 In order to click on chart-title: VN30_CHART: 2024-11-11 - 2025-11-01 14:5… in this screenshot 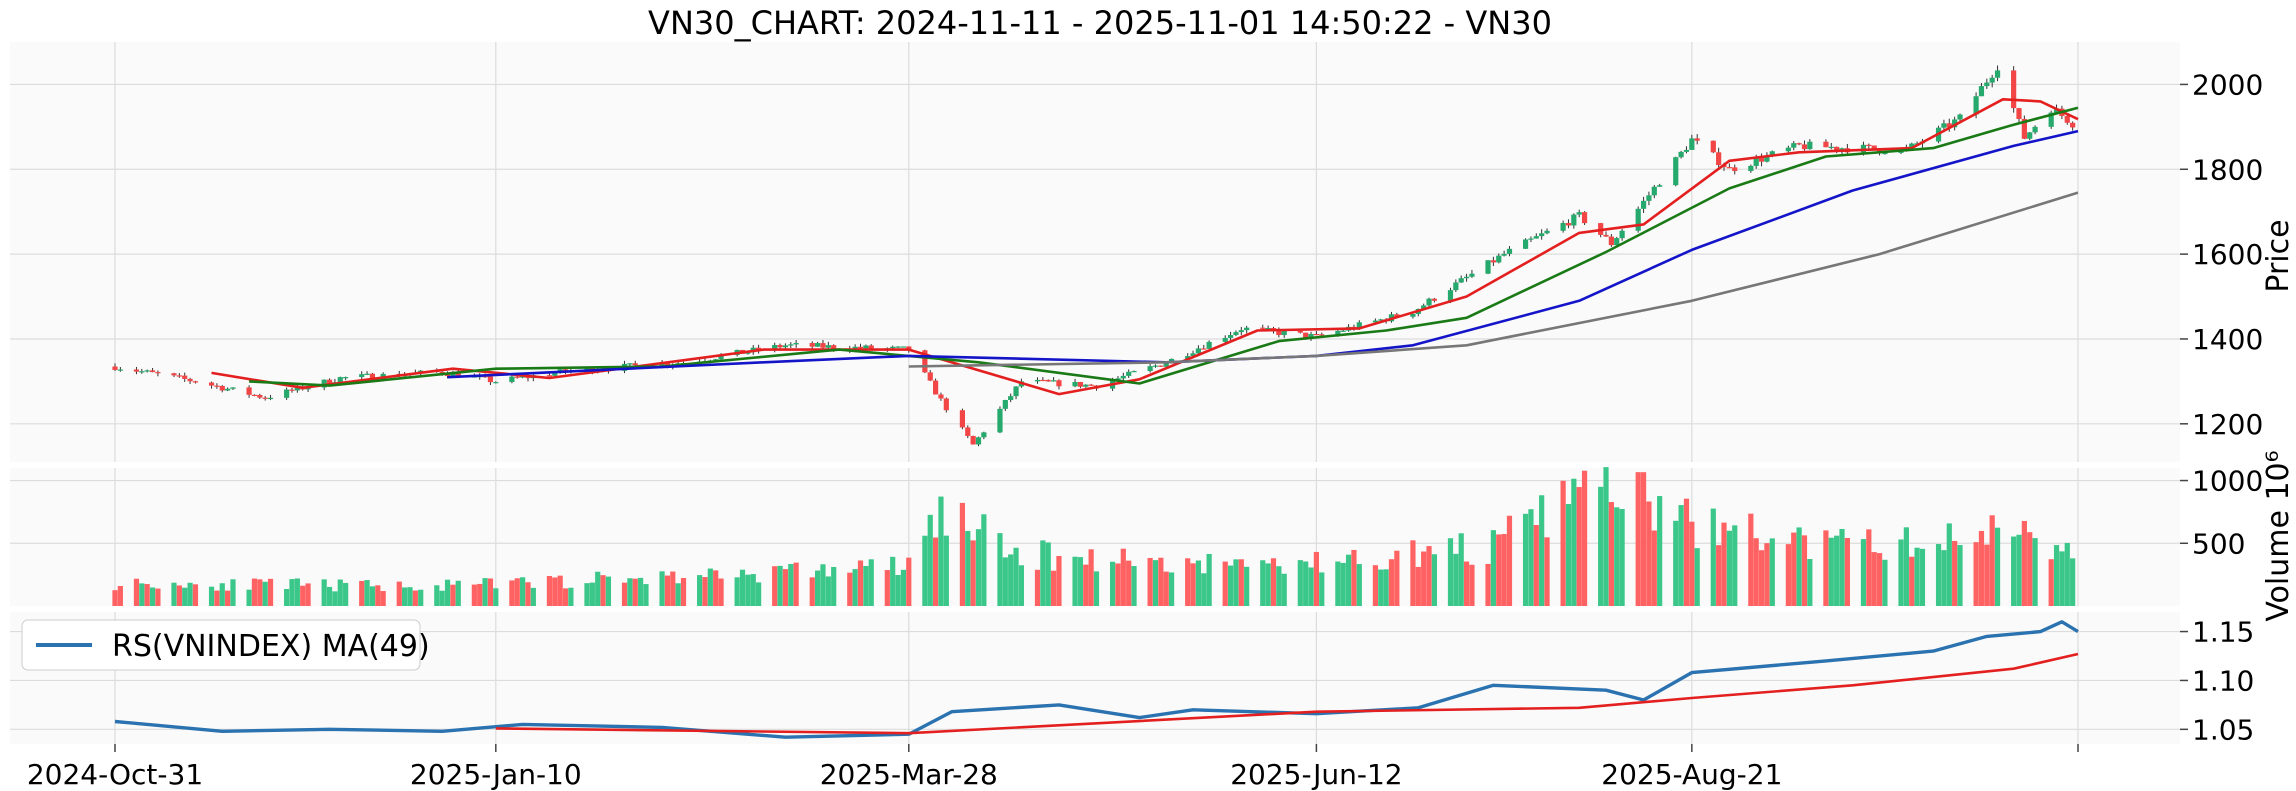, I will do `click(1100, 23)`.